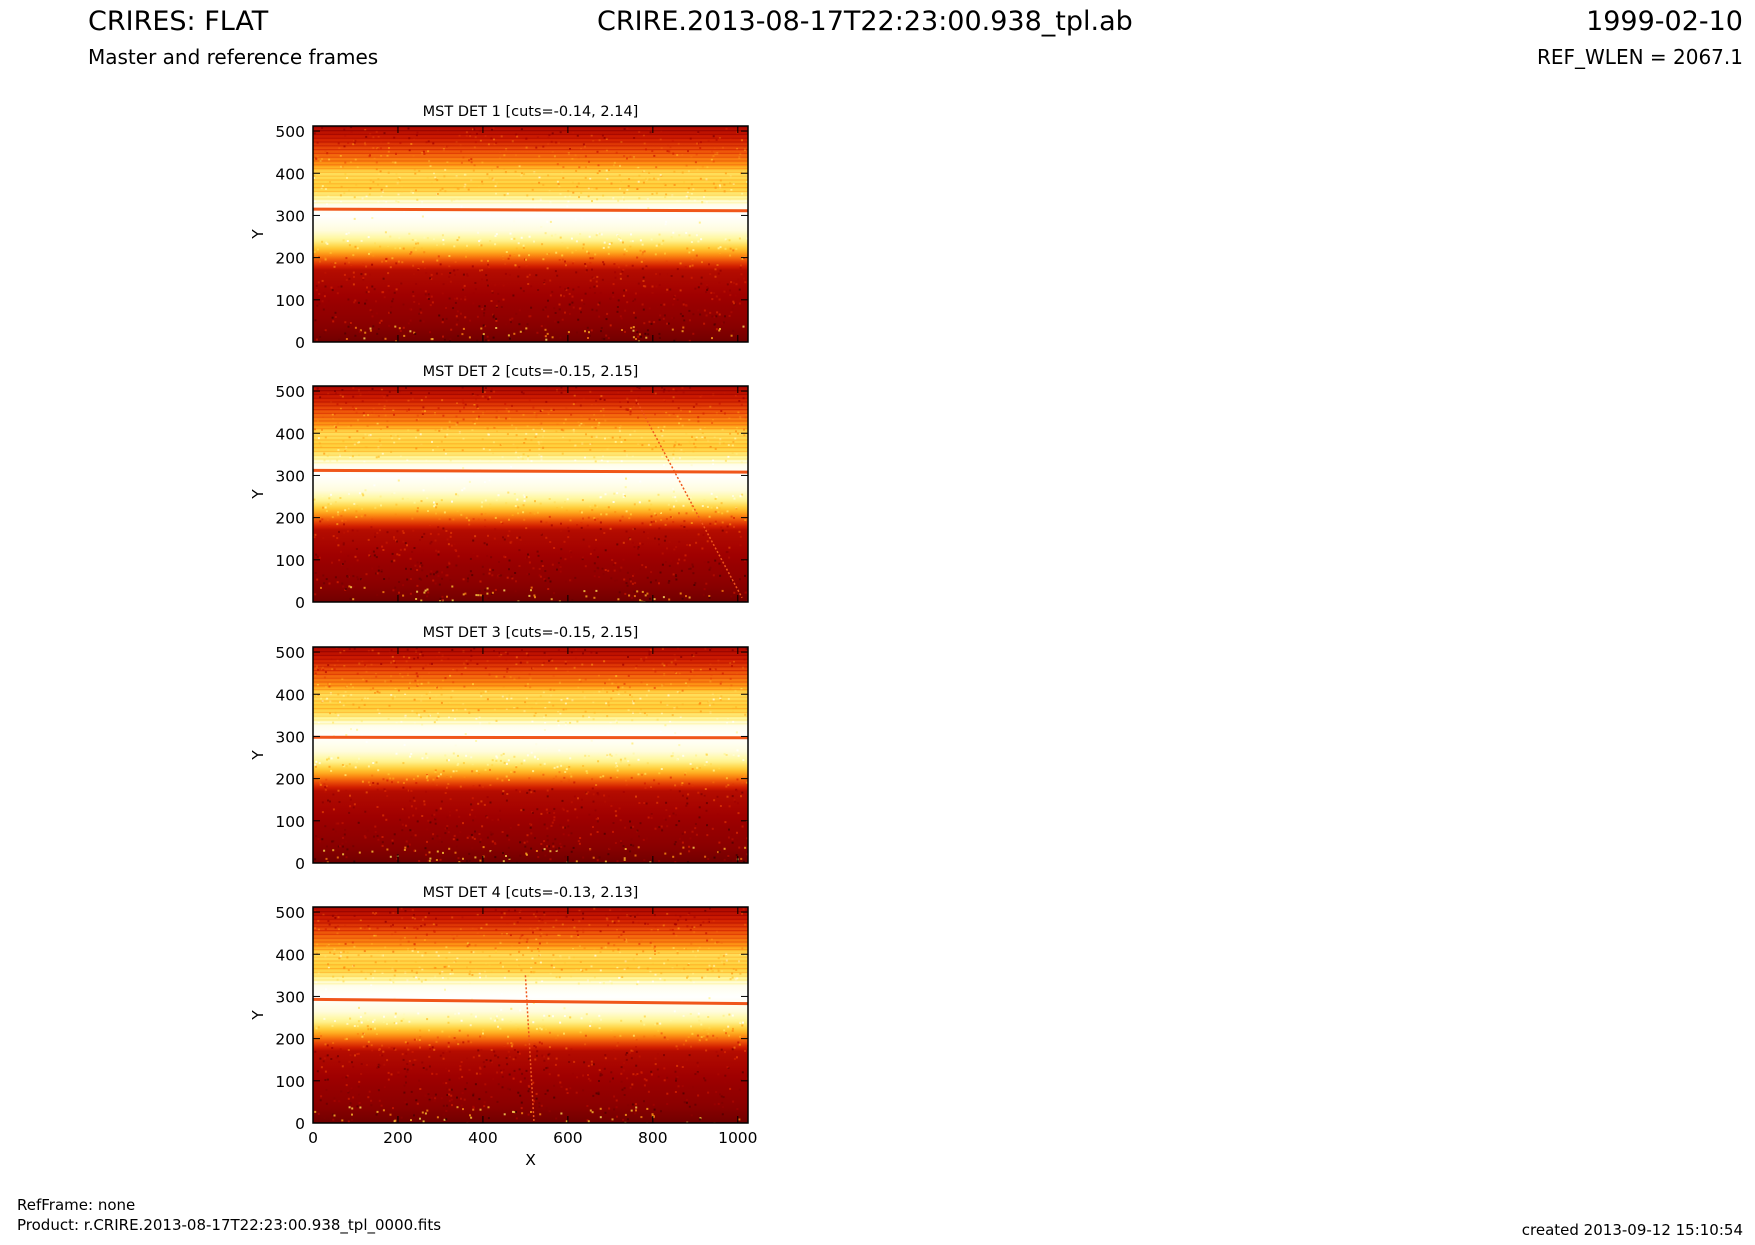 This screenshot has height=1245, width=1755. What do you see at coordinates (1632, 1230) in the screenshot?
I see `created-timestamp: created 2013-09-12 15:10:54` at bounding box center [1632, 1230].